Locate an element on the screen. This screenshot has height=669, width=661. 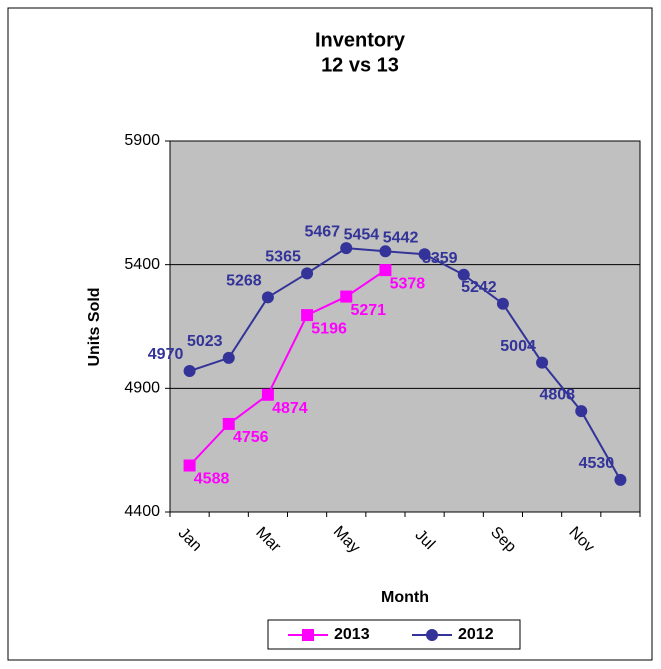
data-label: 4874 is located at coordinates (290, 408).